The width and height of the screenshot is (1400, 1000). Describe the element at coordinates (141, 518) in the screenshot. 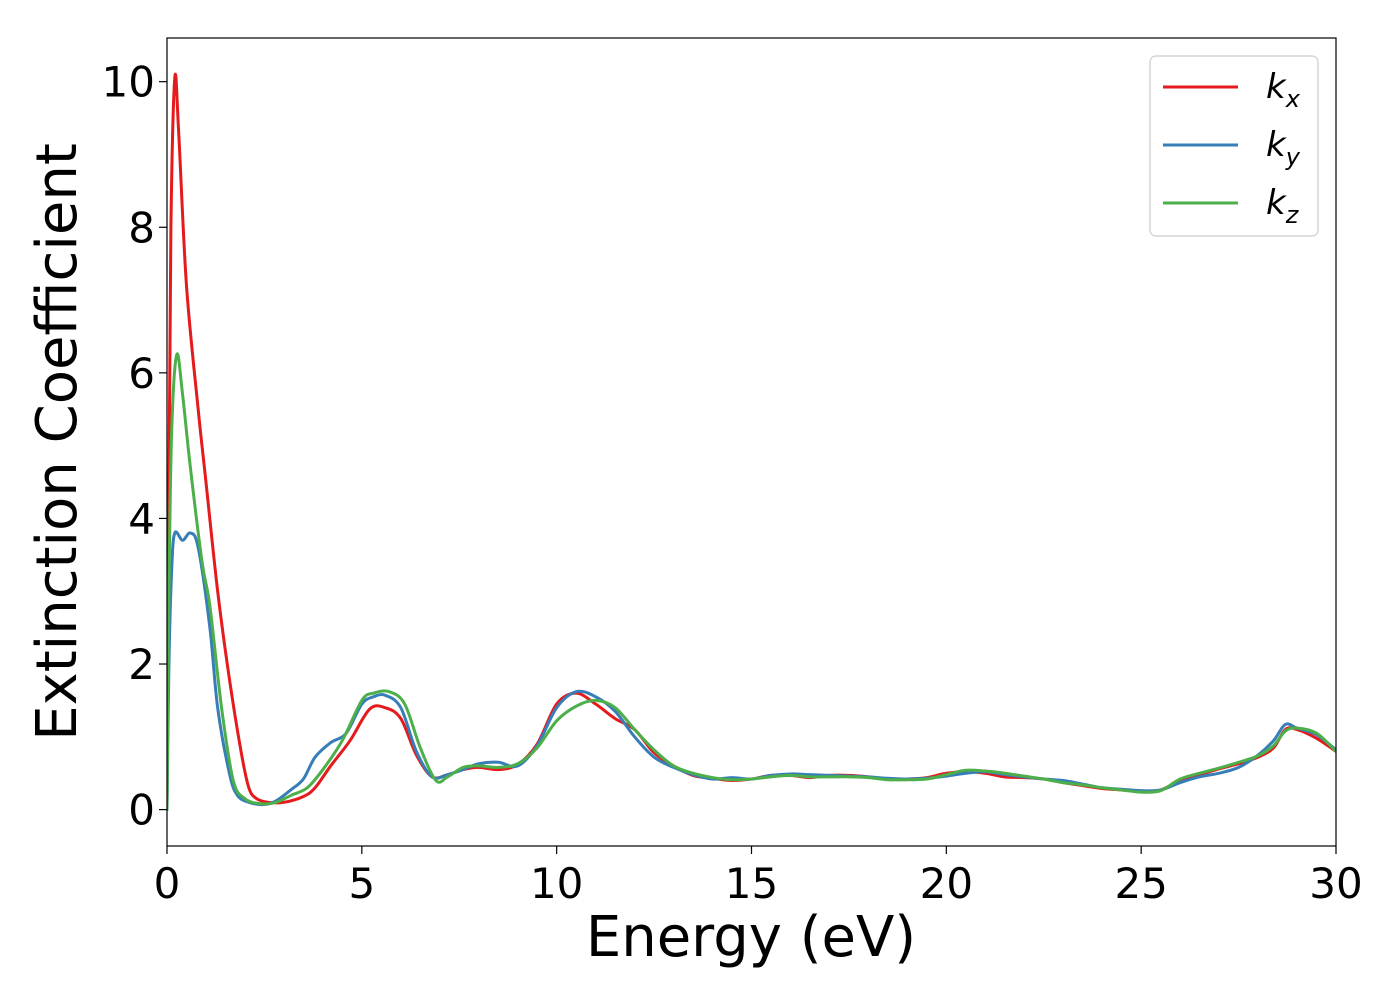

I see `y-tick-label: 4` at that location.